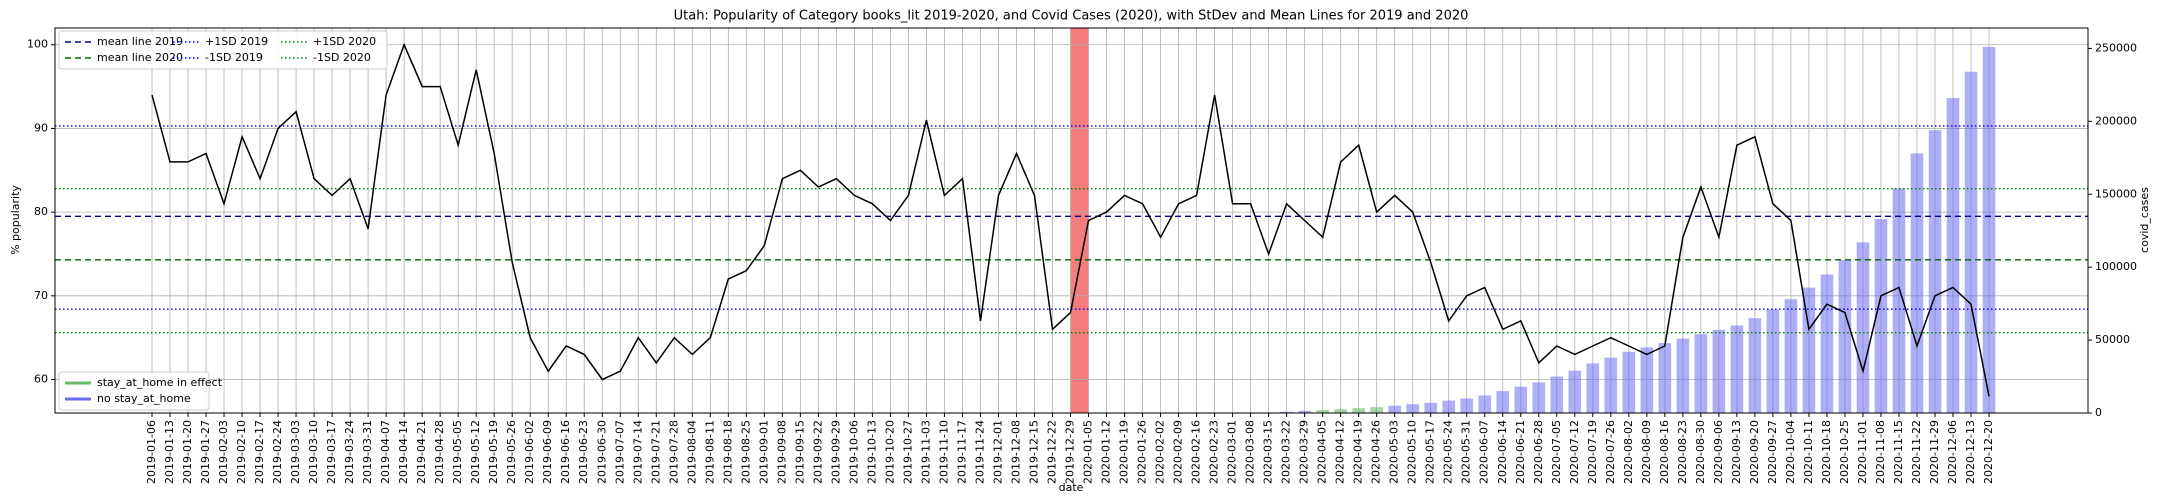 The height and width of the screenshot is (504, 2160). I want to click on legend-label: mean line 2019, so click(140, 41).